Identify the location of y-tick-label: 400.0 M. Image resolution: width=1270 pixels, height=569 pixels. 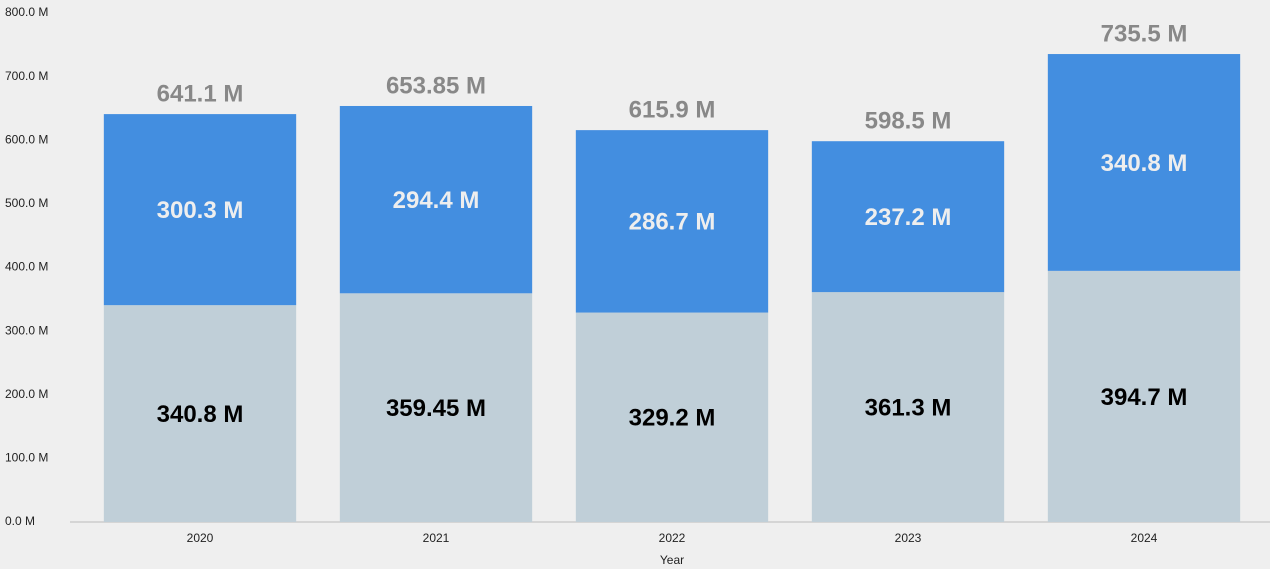
(26, 267).